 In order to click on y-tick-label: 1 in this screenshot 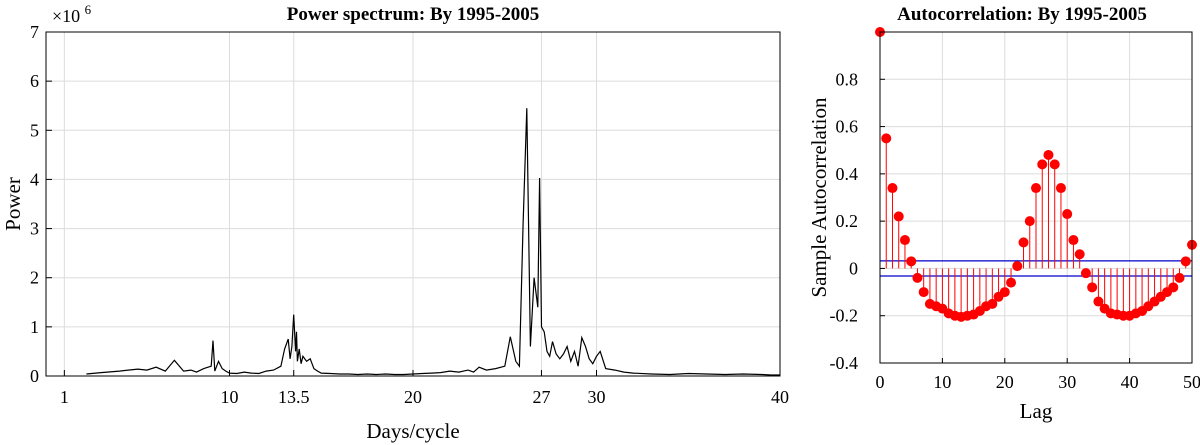, I will do `click(34, 327)`.